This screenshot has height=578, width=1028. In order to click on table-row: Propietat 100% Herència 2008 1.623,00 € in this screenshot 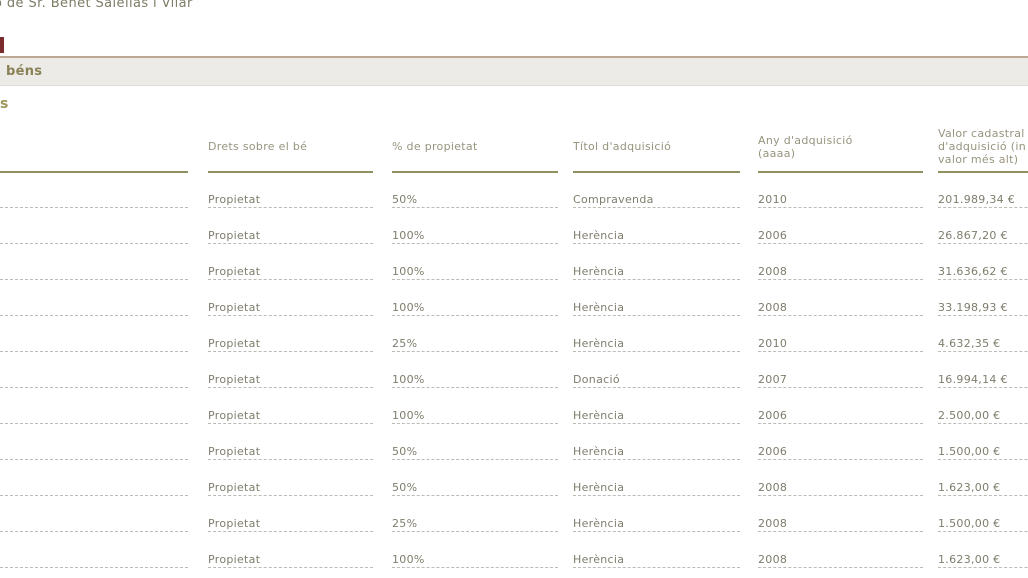, I will do `click(514, 552)`.